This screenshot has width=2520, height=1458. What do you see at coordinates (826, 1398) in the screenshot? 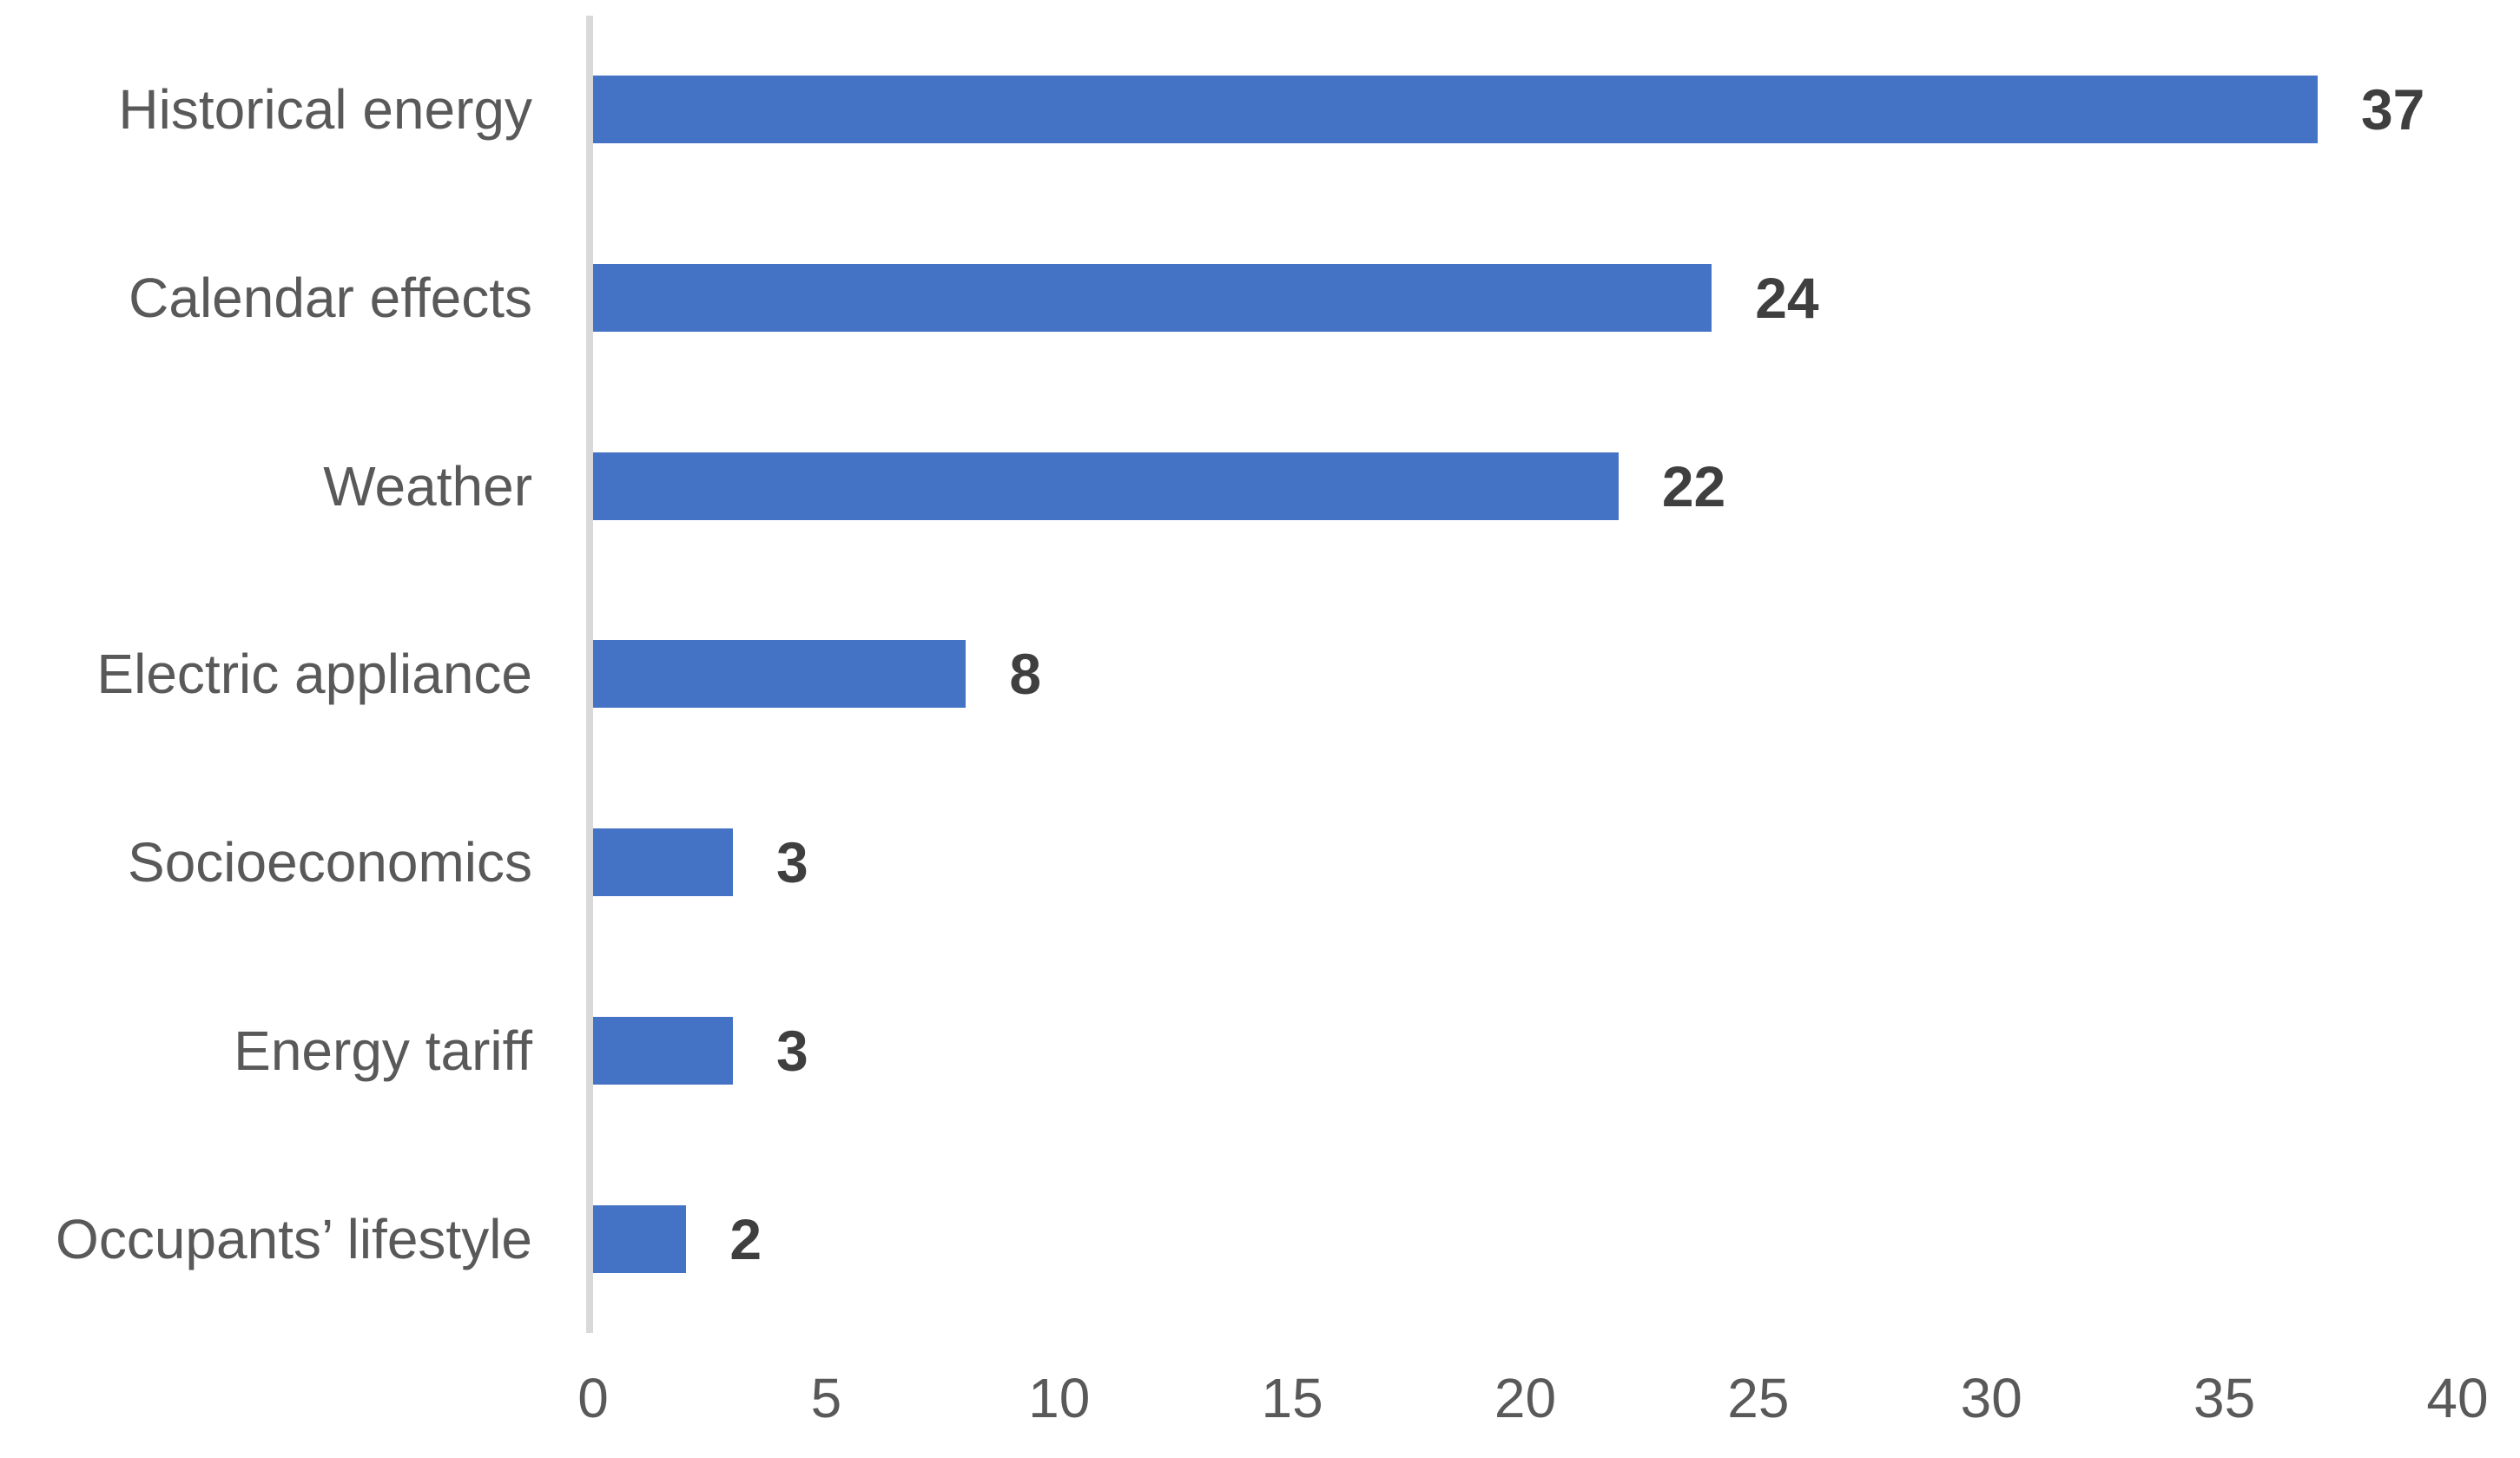
I see `x-tick-label: 5` at bounding box center [826, 1398].